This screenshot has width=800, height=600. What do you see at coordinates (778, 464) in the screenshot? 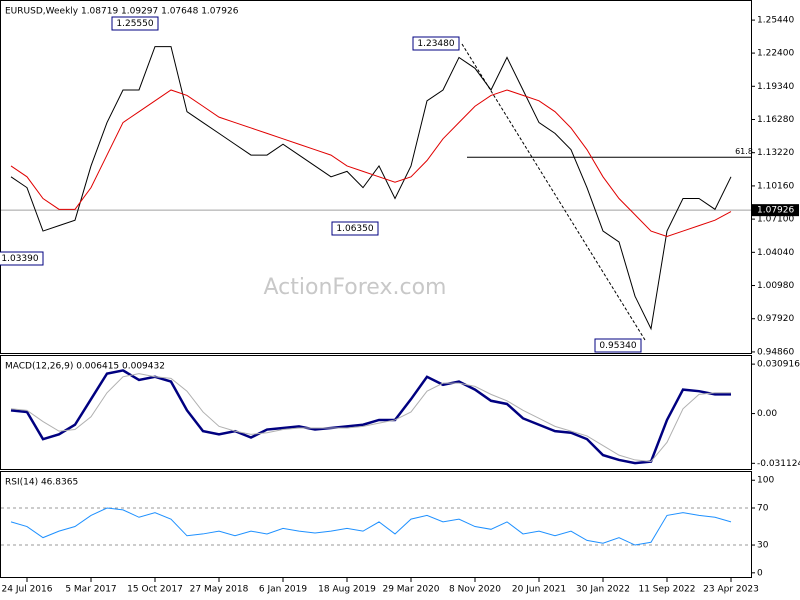
I see `y-tick-label: -0.031124` at bounding box center [778, 464].